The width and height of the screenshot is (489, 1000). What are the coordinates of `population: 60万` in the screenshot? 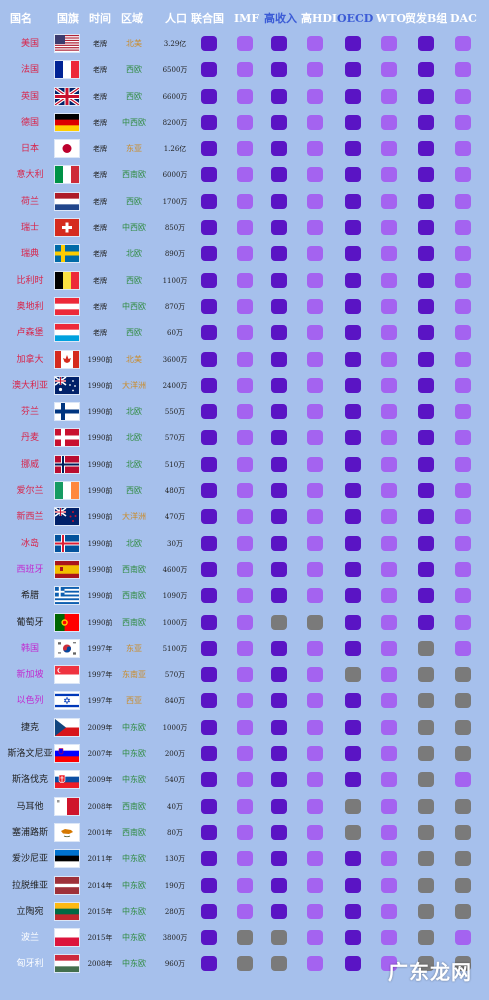 It's located at (175, 333).